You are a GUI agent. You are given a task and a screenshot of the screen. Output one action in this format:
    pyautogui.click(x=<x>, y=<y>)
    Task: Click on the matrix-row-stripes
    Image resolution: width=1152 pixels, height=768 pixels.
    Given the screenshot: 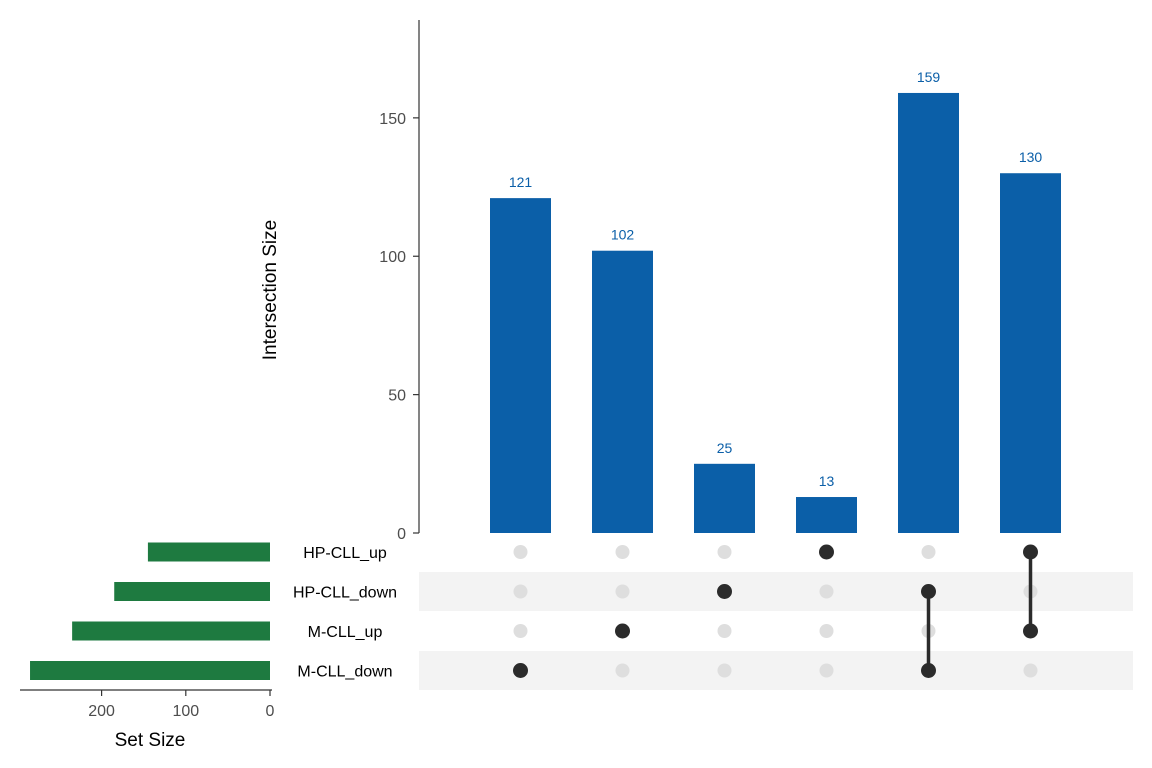 What is the action you would take?
    pyautogui.click(x=776, y=631)
    